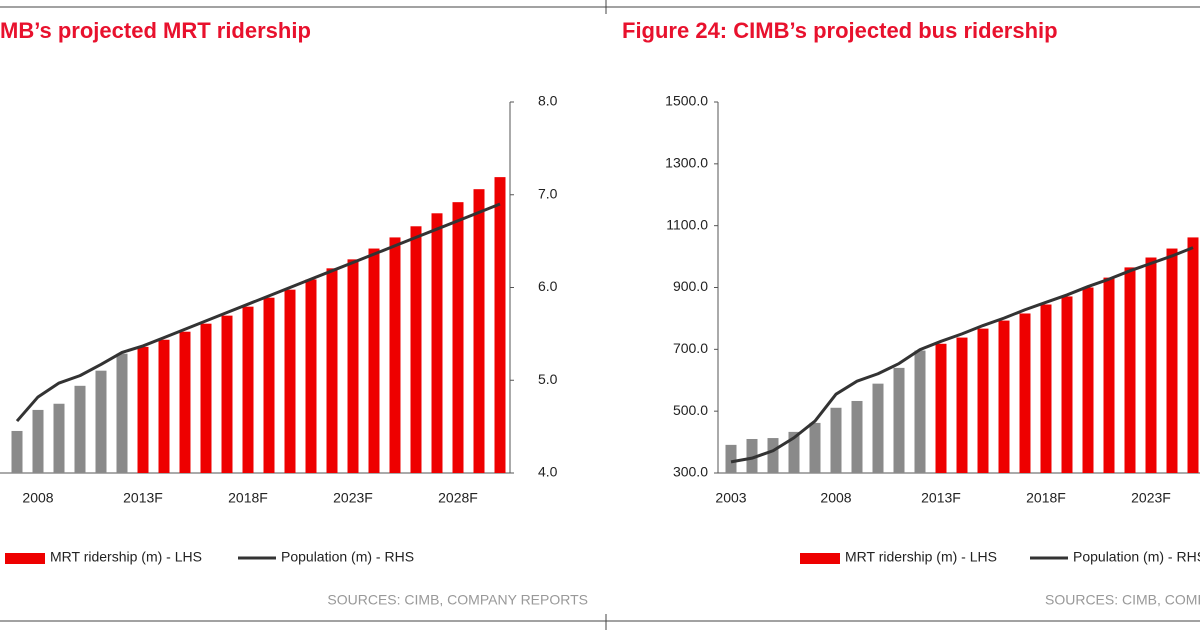  Describe the element at coordinates (690, 348) in the screenshot. I see `y-tick-label: 700.0` at that location.